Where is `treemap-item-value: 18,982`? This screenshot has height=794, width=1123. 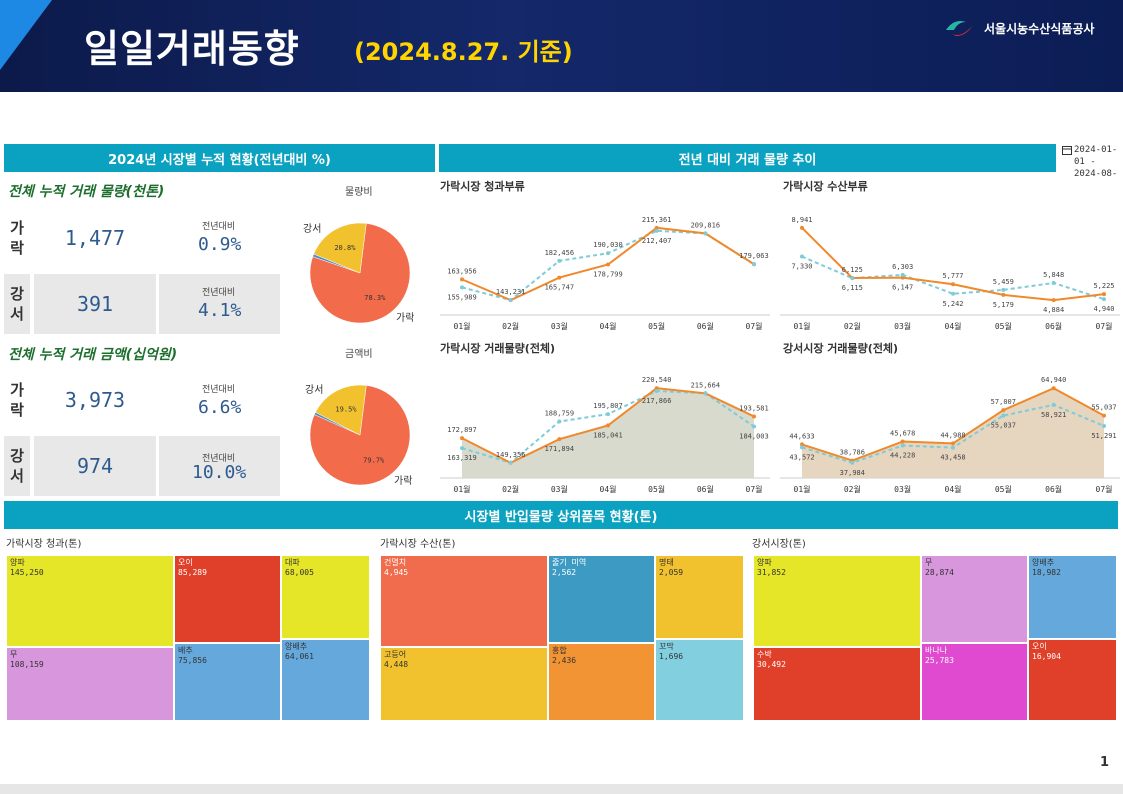 treemap-item-value: 18,982 is located at coordinates (1046, 572).